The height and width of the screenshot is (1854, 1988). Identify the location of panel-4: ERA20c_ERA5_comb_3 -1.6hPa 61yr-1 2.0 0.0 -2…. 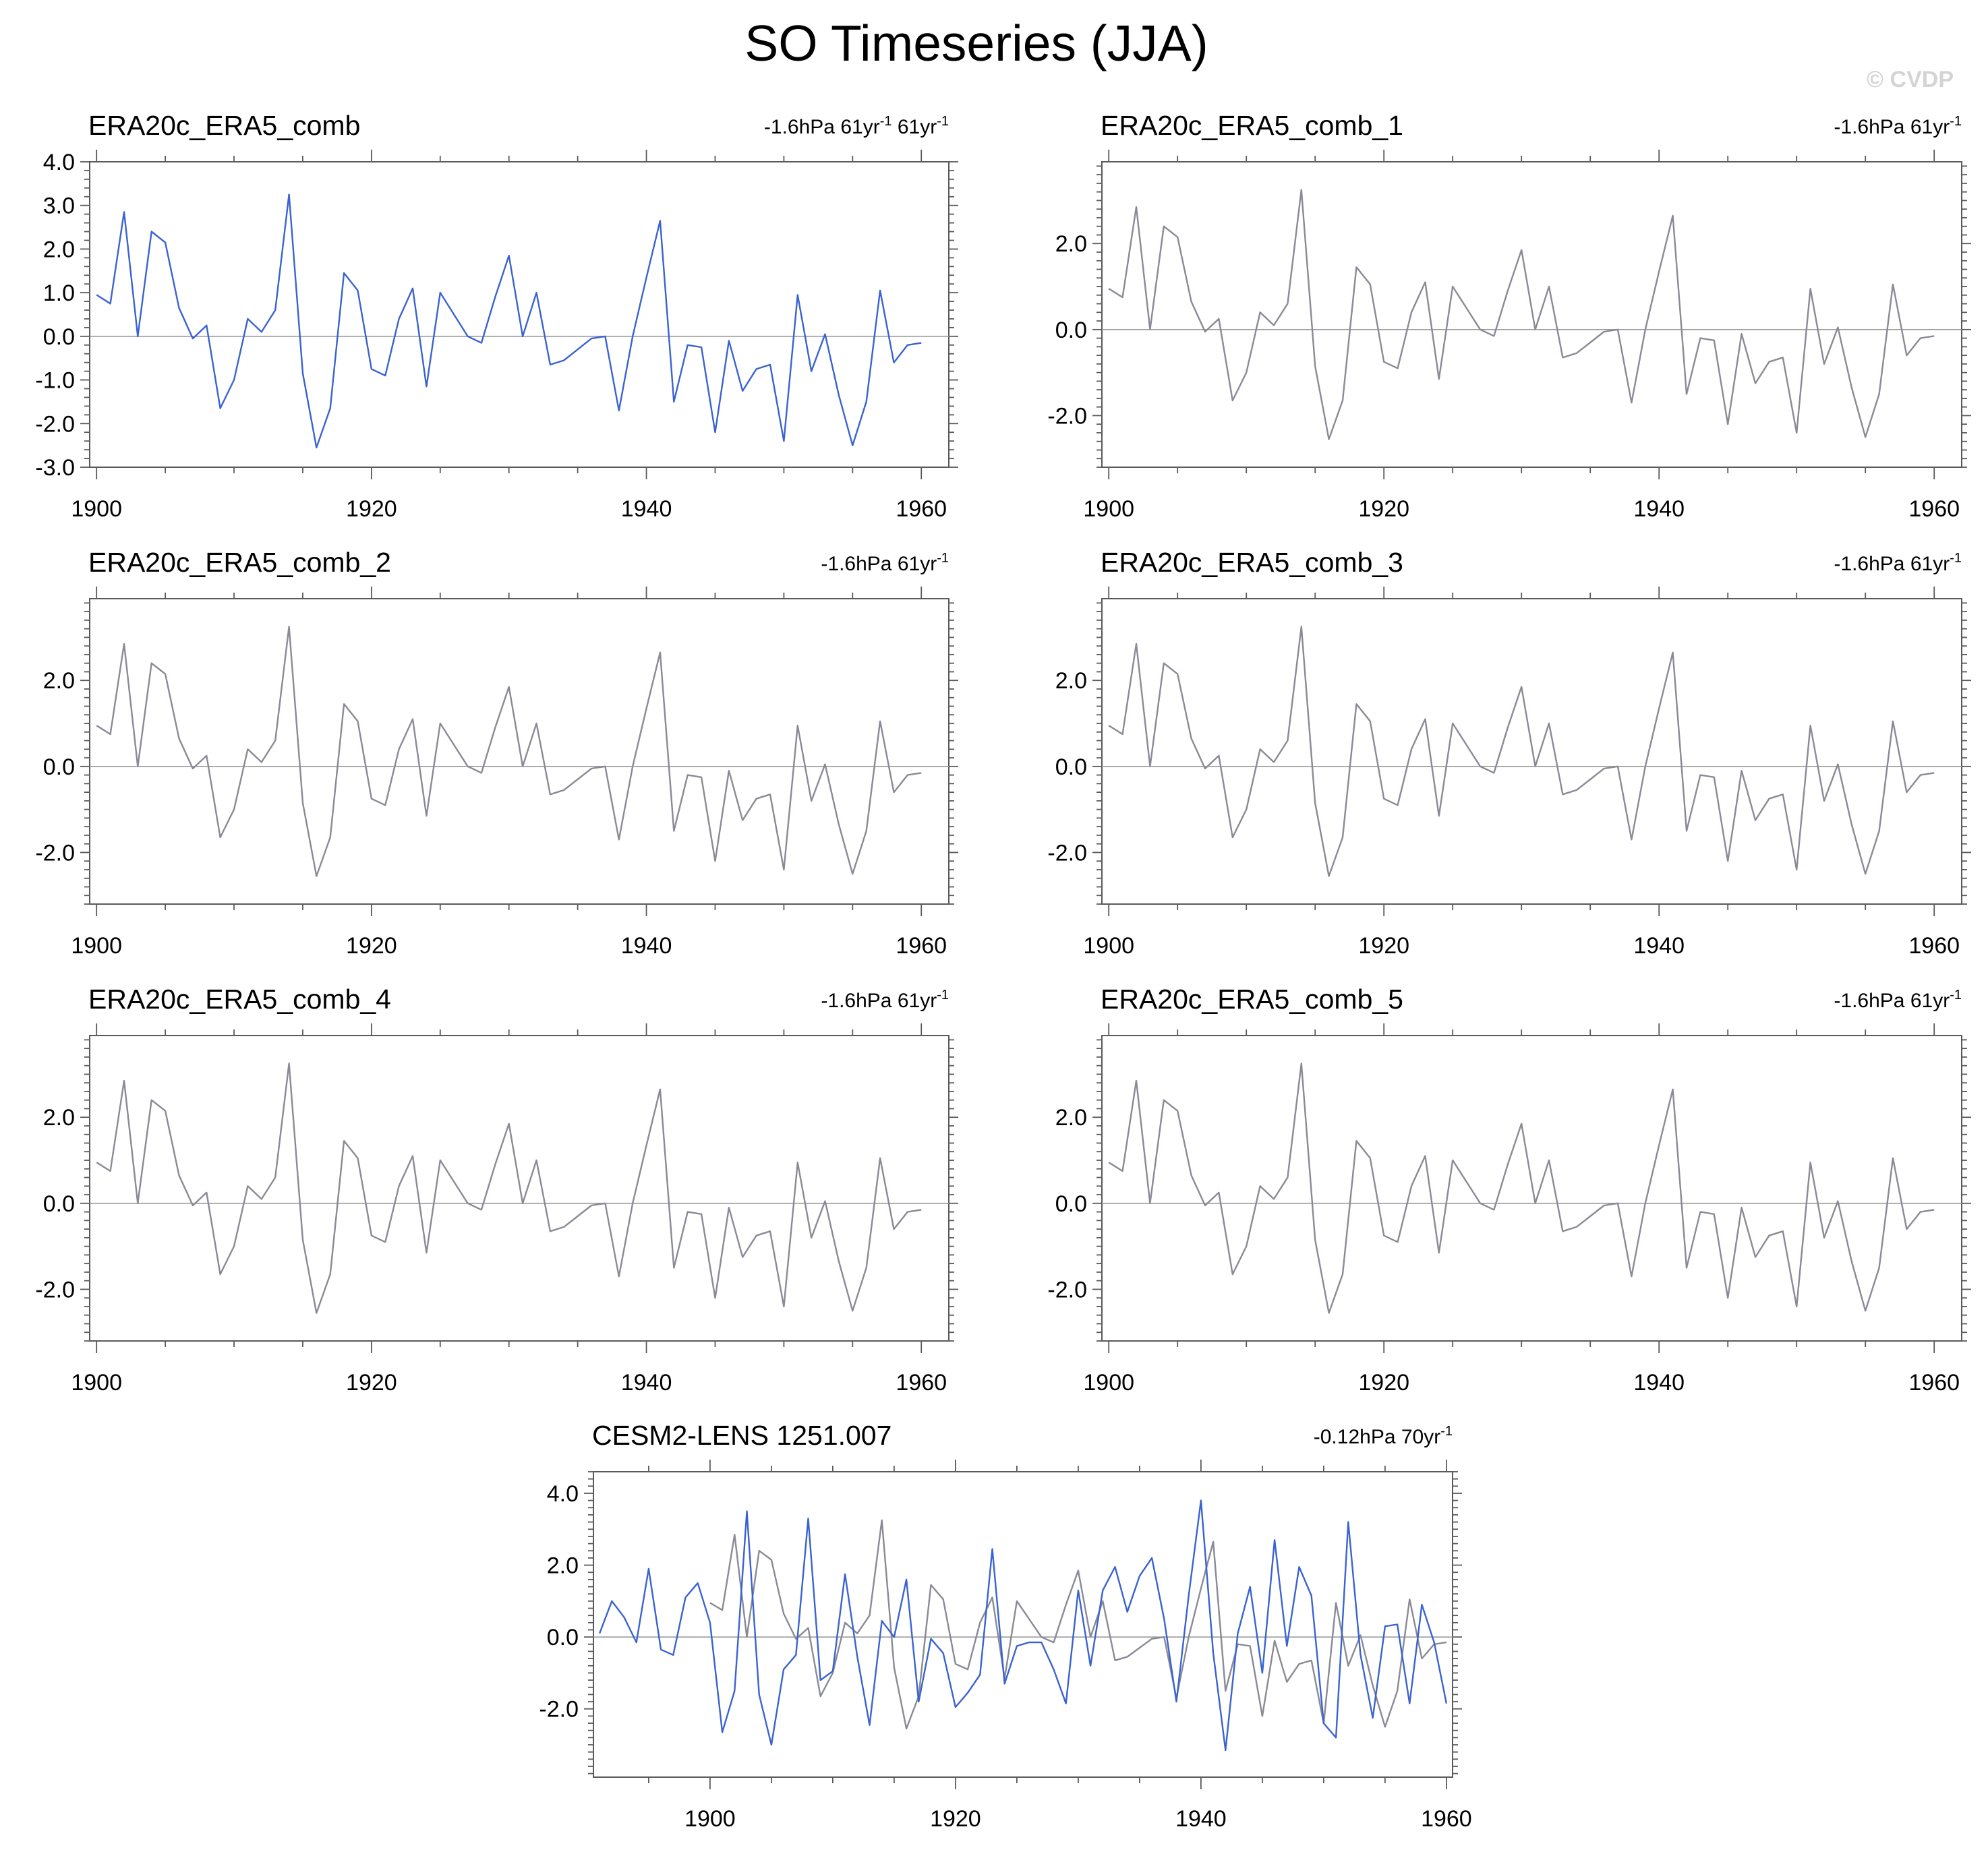
(1509, 753).